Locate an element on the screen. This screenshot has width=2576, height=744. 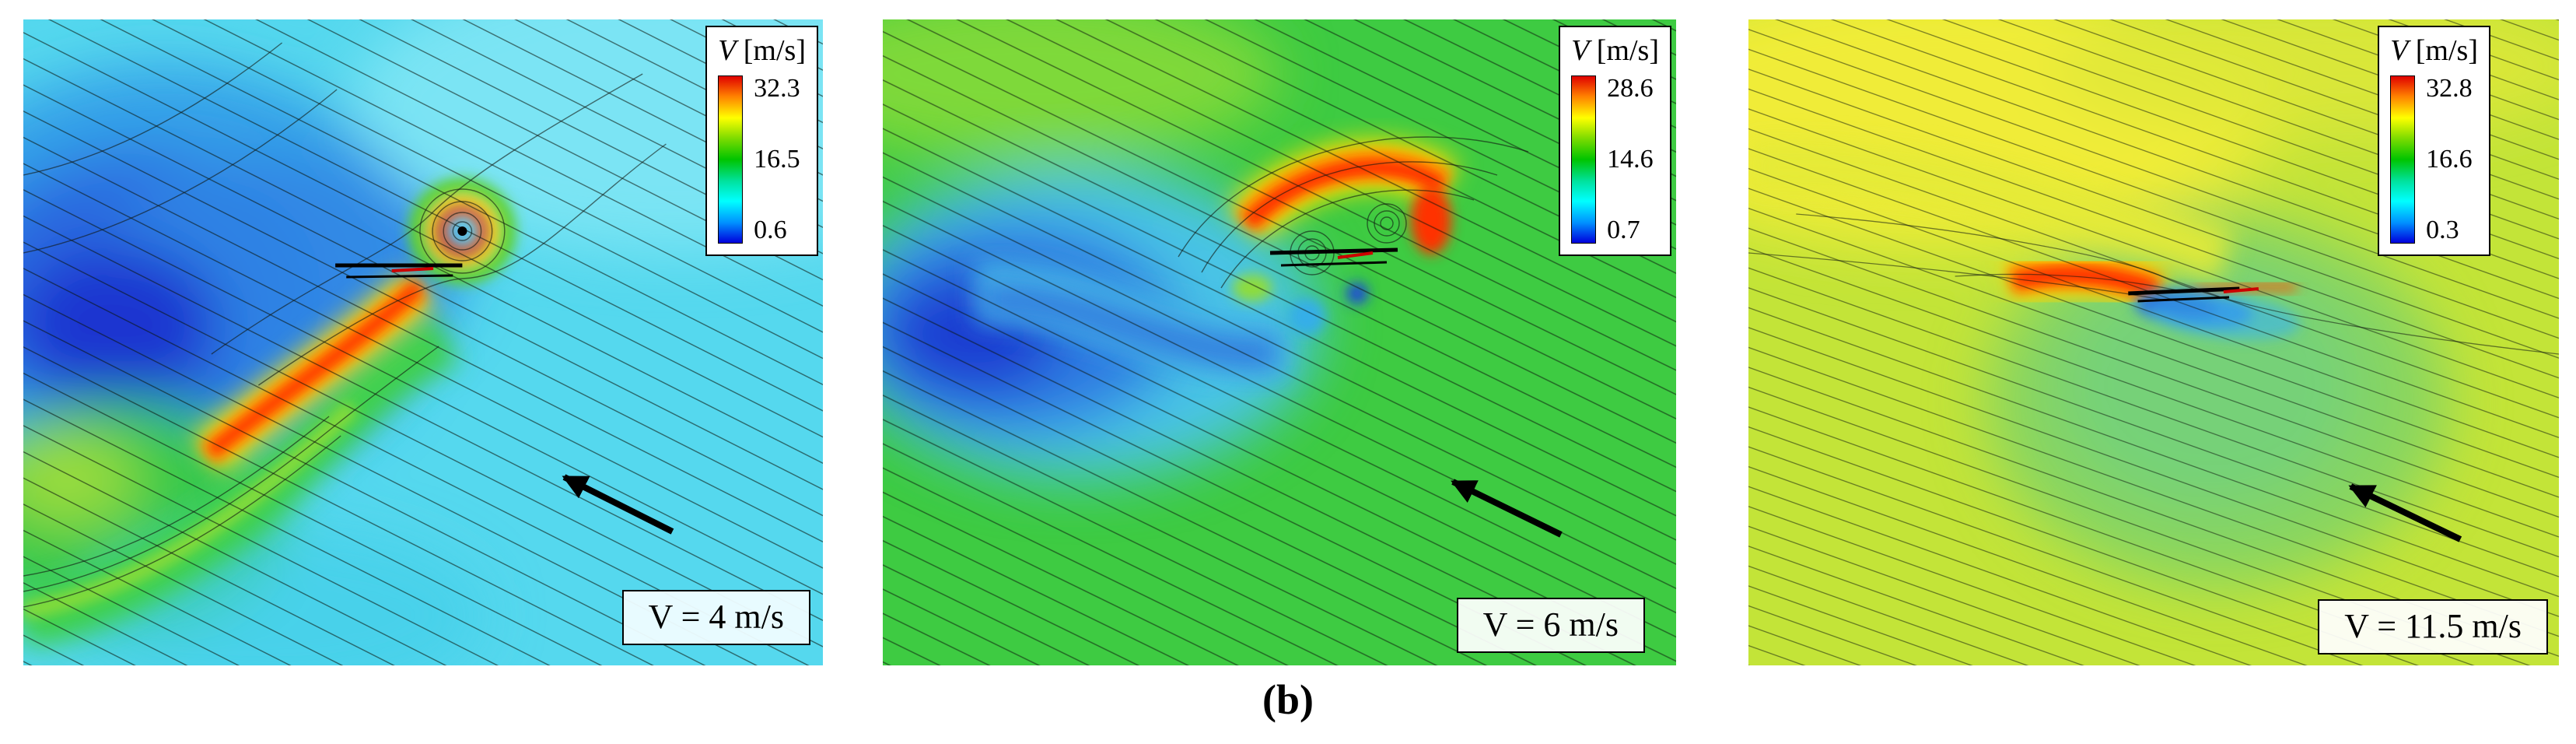
colorbar: V [m/s] 32.3 16.5 0.6 is located at coordinates (762, 141).